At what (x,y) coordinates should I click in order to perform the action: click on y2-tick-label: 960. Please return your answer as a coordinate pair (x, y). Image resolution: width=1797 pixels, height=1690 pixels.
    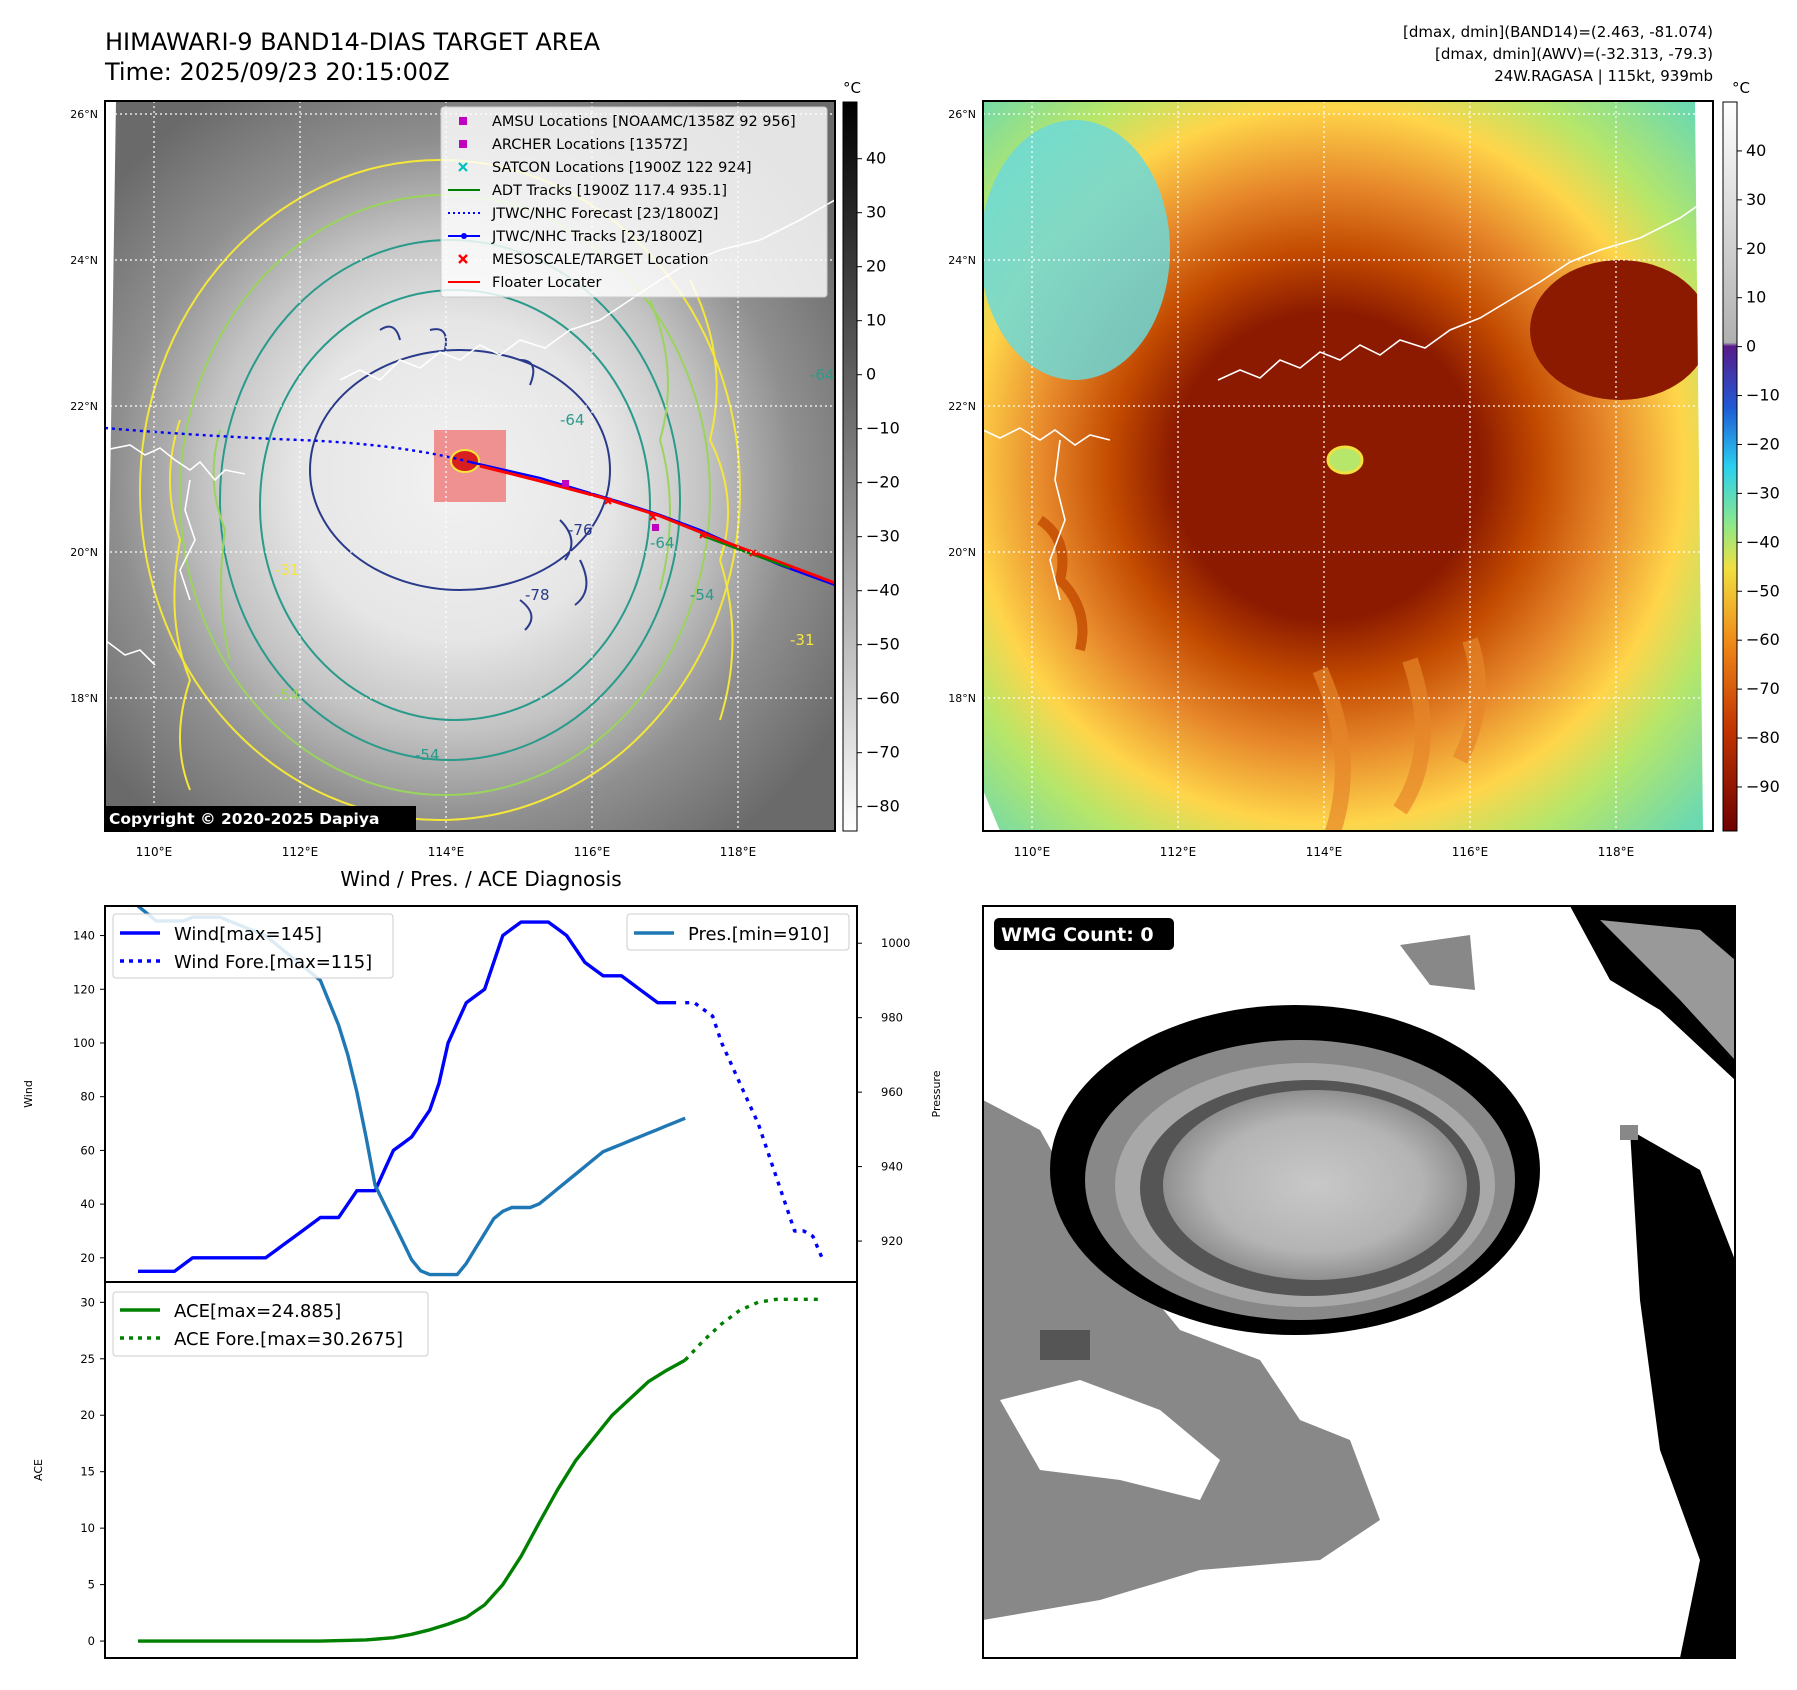
    Looking at the image, I should click on (892, 1092).